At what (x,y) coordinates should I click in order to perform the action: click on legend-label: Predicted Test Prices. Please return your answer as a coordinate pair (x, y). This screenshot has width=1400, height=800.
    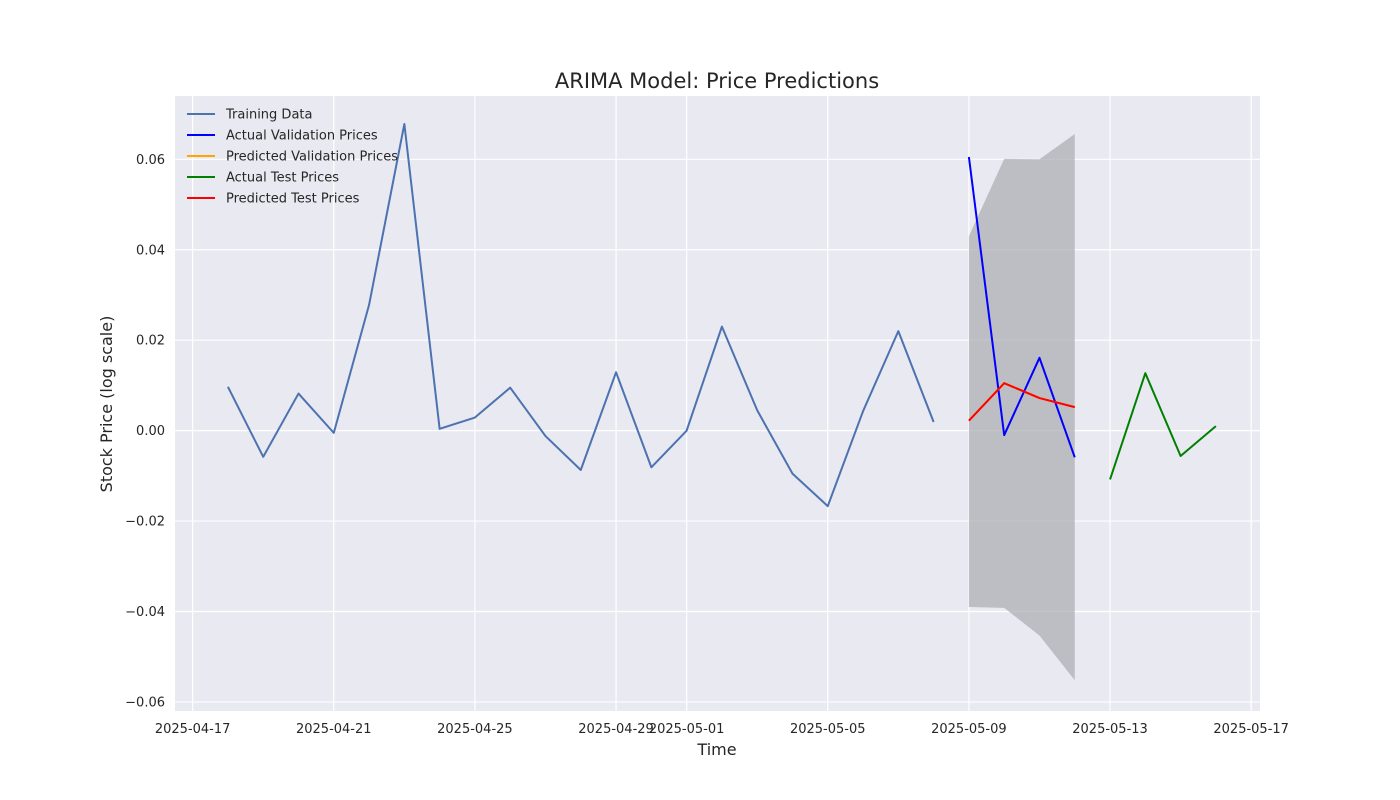
    Looking at the image, I should click on (293, 199).